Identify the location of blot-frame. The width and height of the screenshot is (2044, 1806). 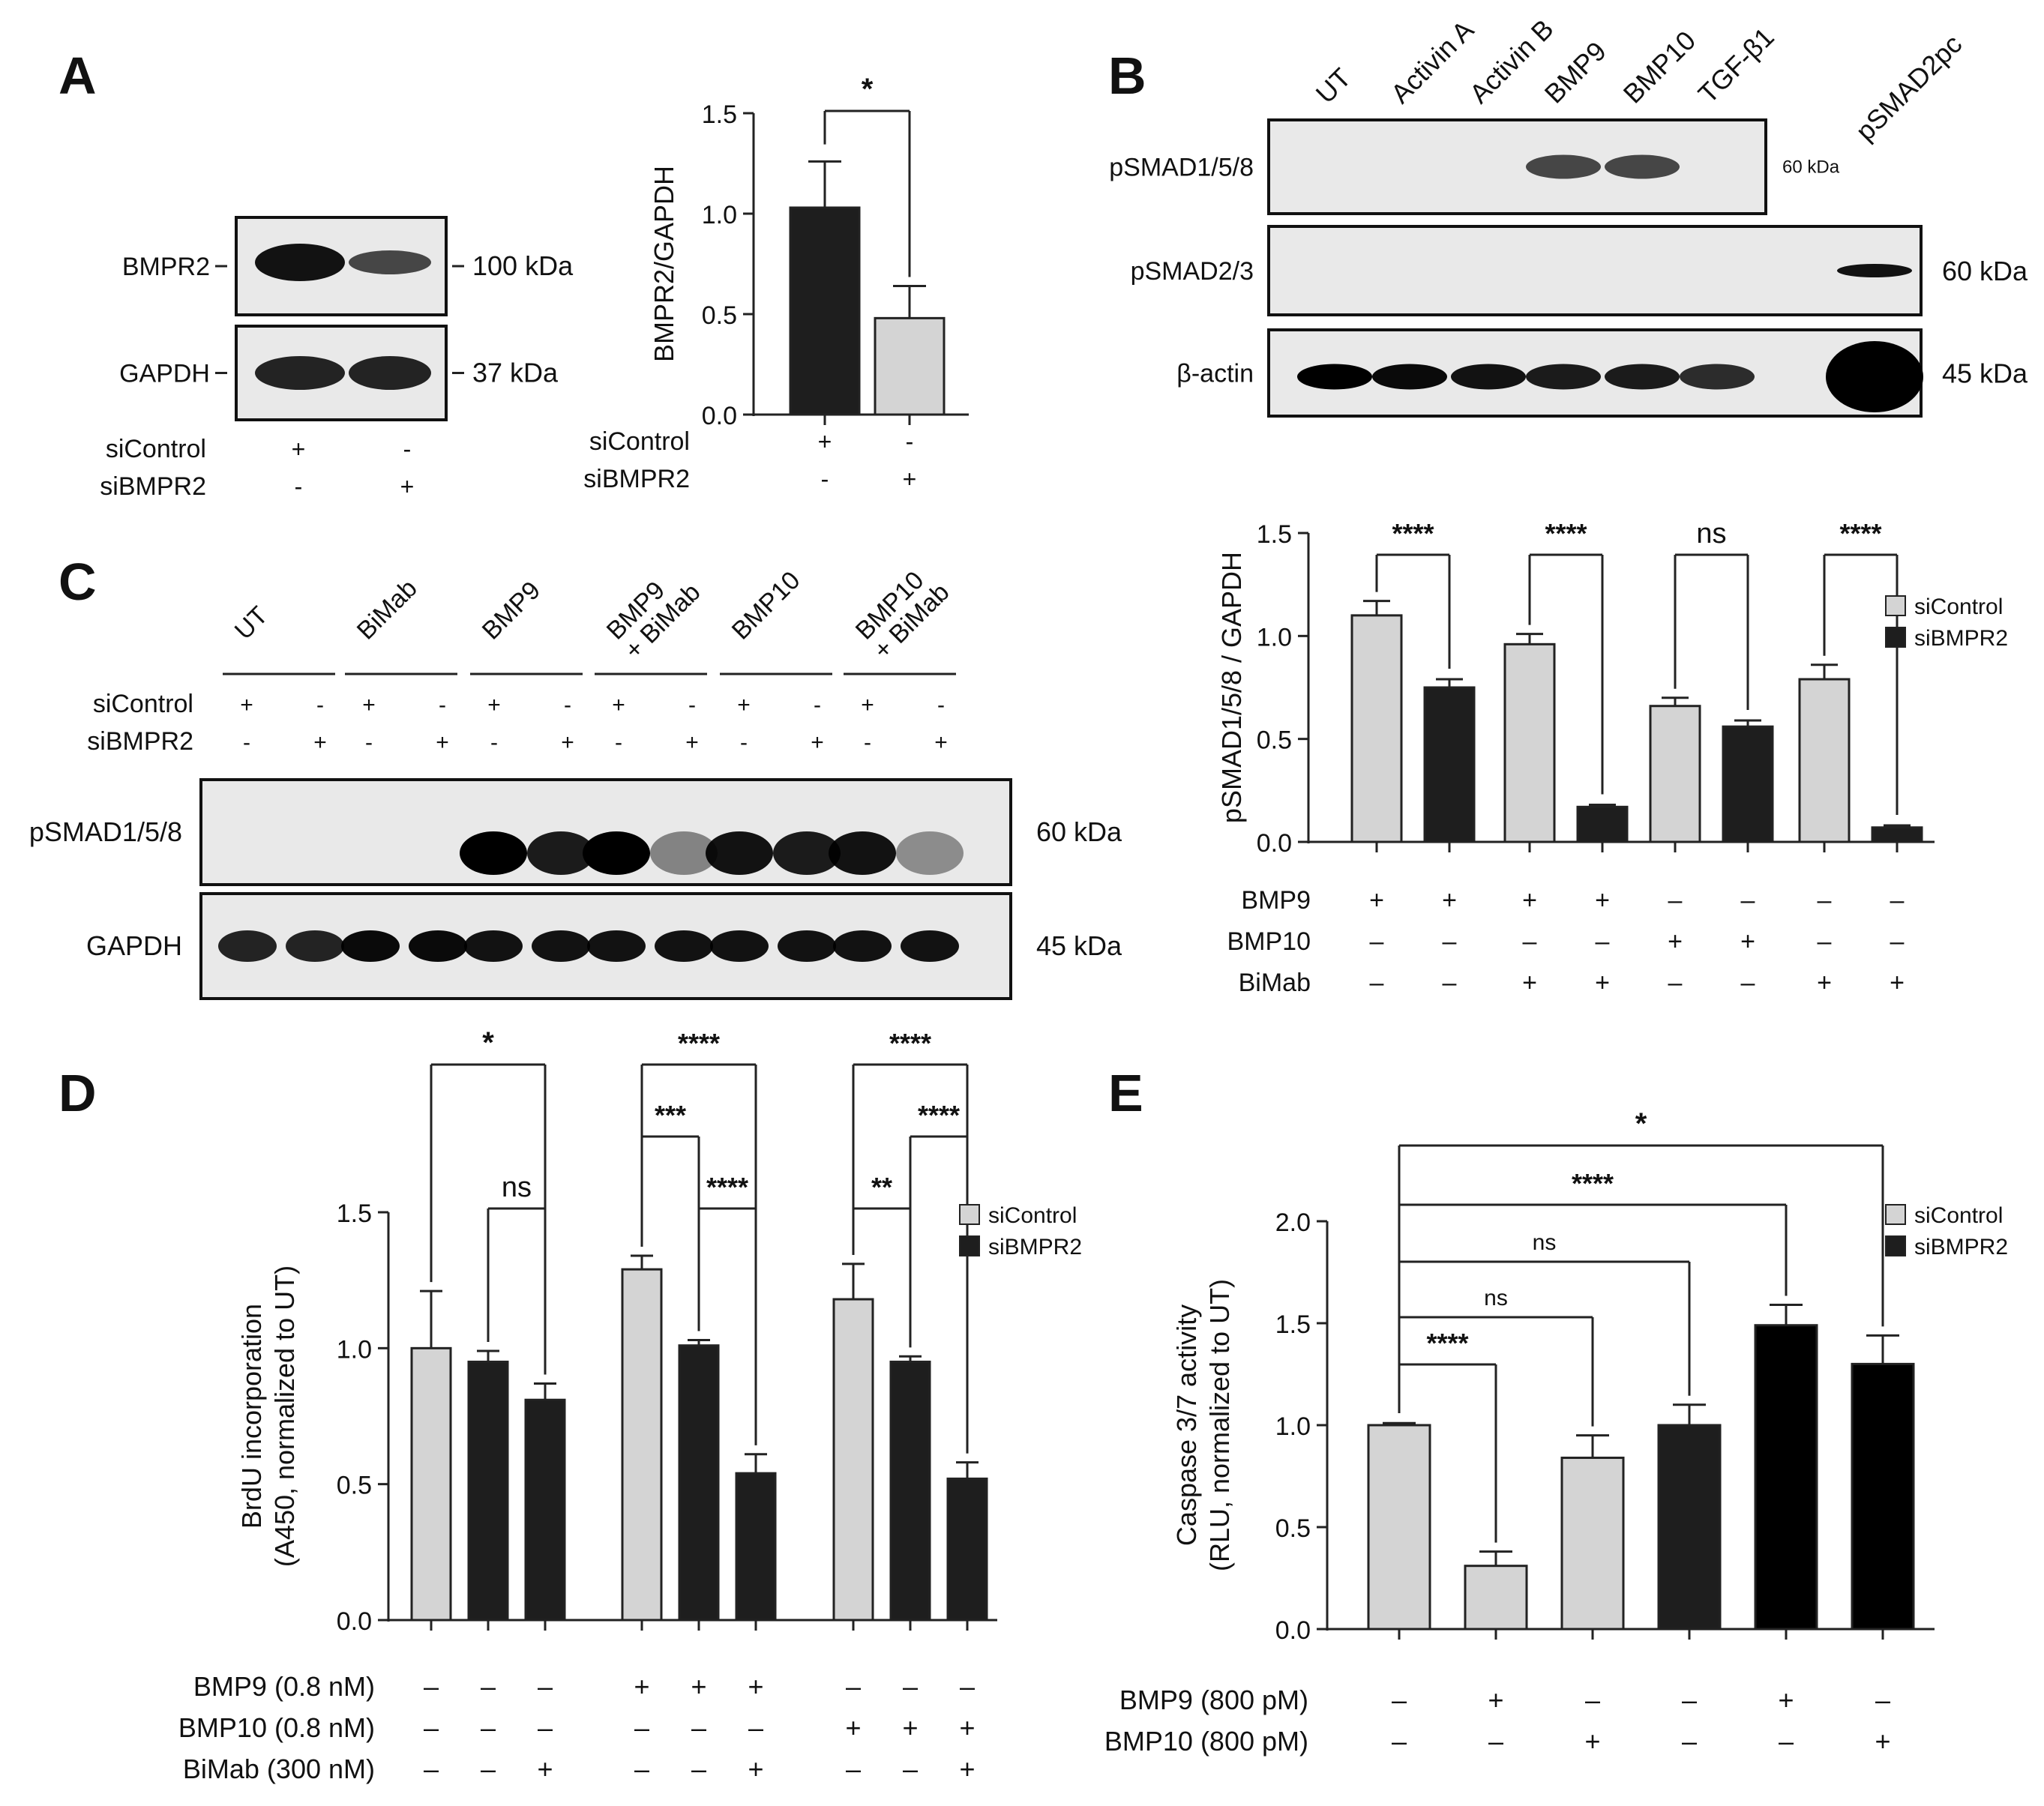
(1595, 270).